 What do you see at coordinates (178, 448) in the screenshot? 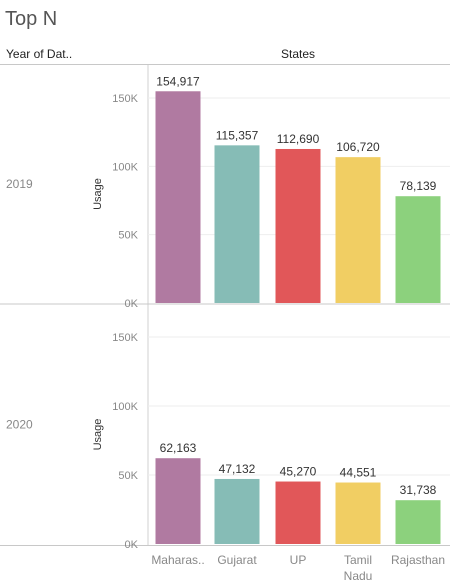
I see `data-label: 62,163` at bounding box center [178, 448].